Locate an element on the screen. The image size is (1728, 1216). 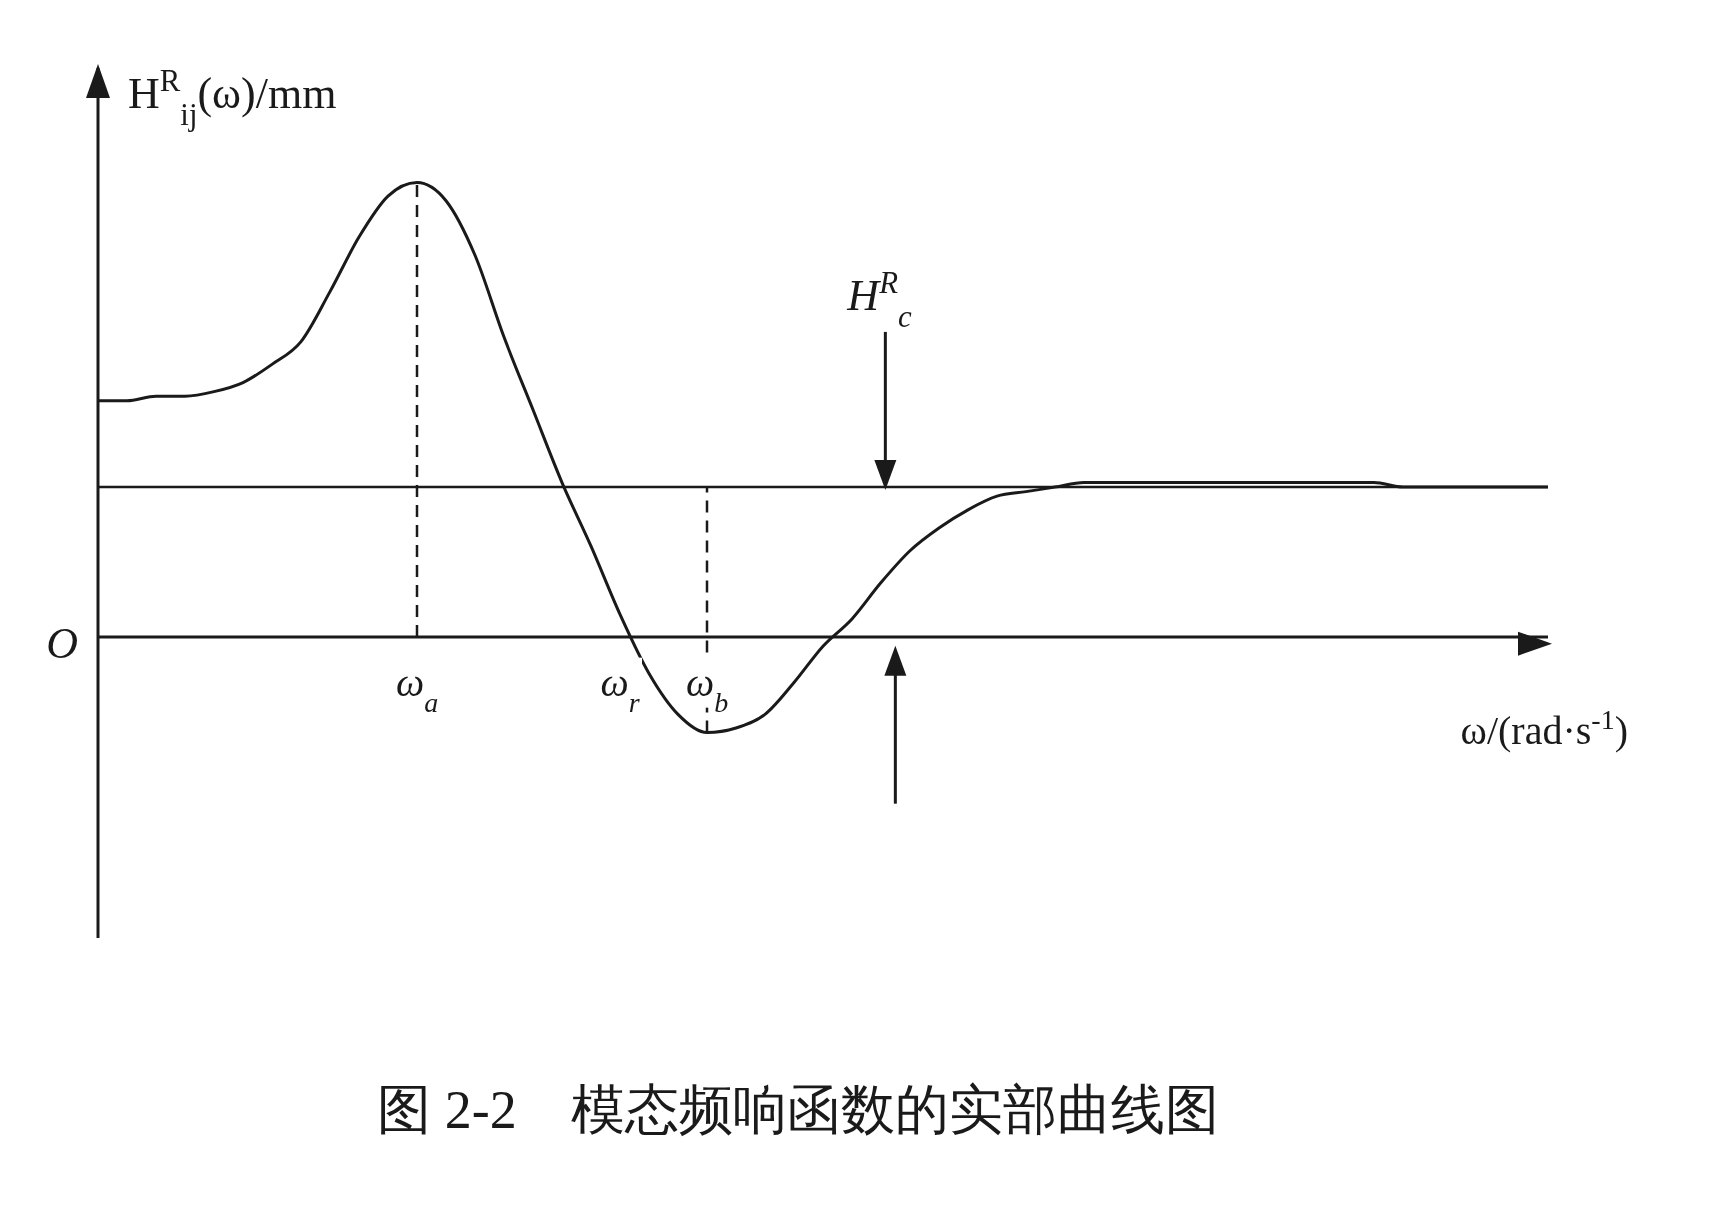
text: 图 2-2 模态频响函数的实部曲线图 is located at coordinates (798, 1110).